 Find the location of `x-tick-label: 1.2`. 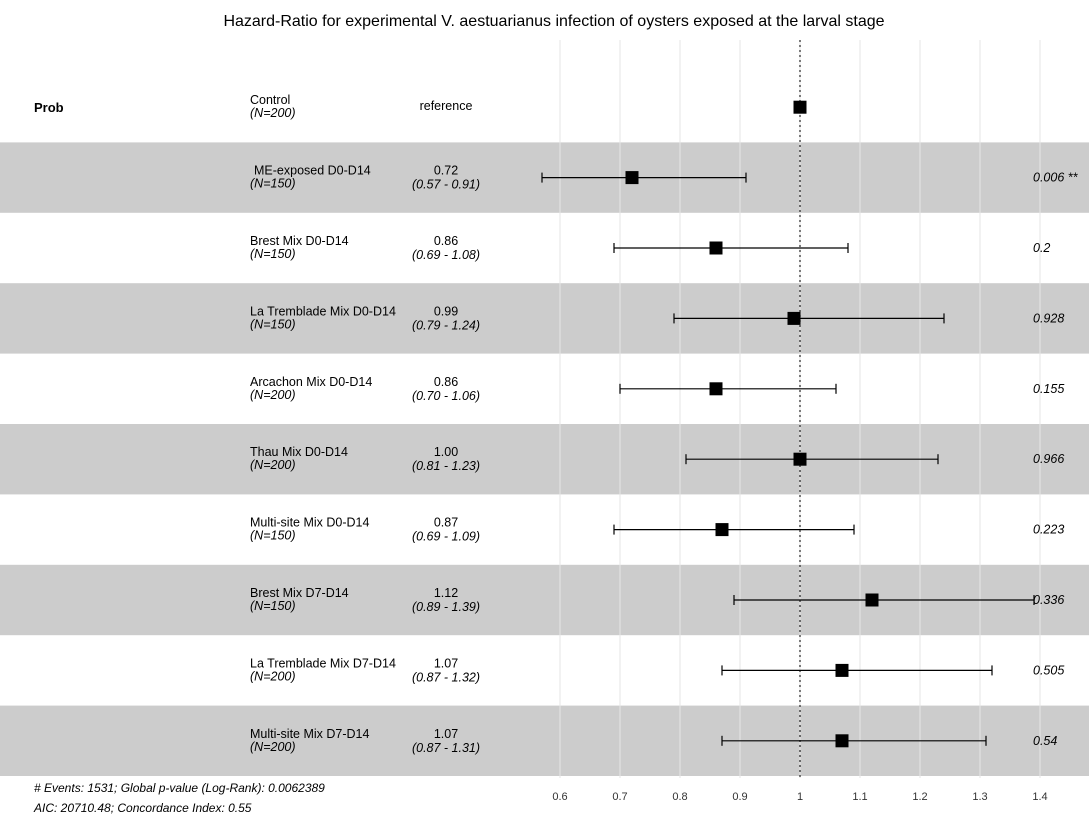

x-tick-label: 1.2 is located at coordinates (919, 797).